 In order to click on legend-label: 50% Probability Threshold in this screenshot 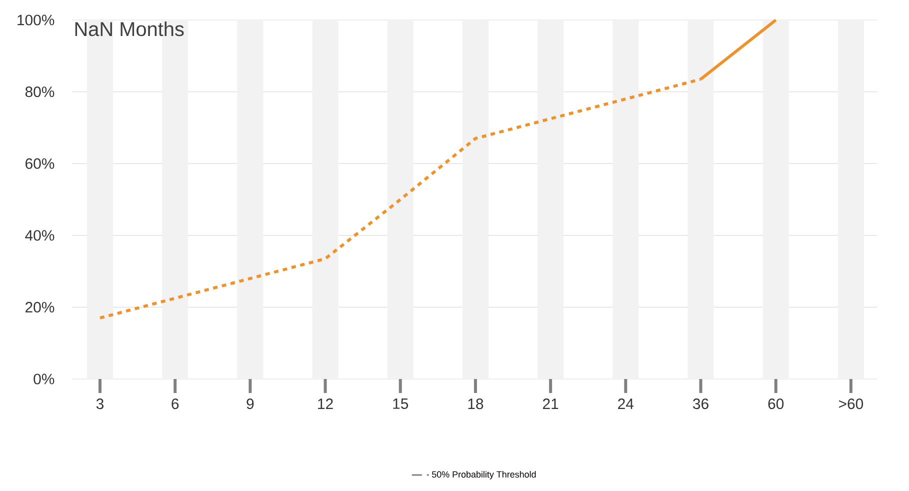, I will do `click(484, 475)`.